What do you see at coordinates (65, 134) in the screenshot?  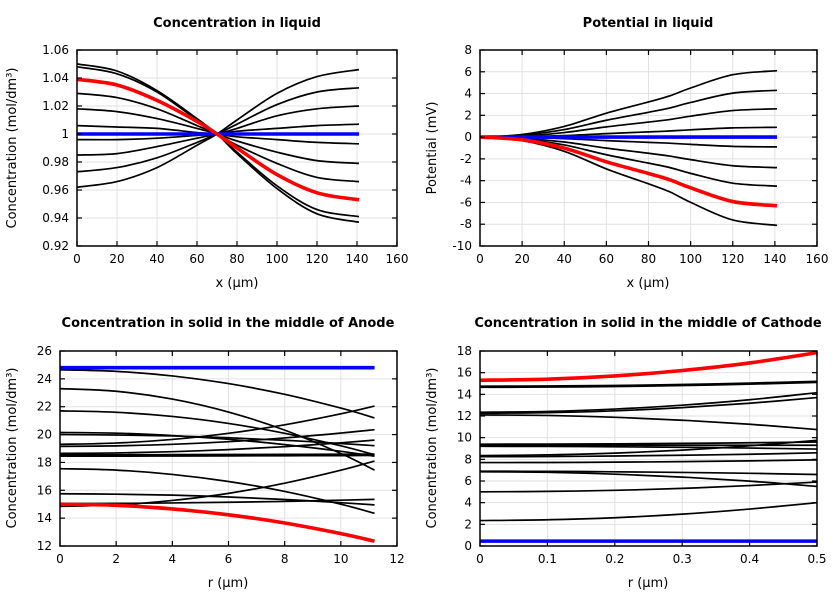 I see `y-tick-label: 1` at bounding box center [65, 134].